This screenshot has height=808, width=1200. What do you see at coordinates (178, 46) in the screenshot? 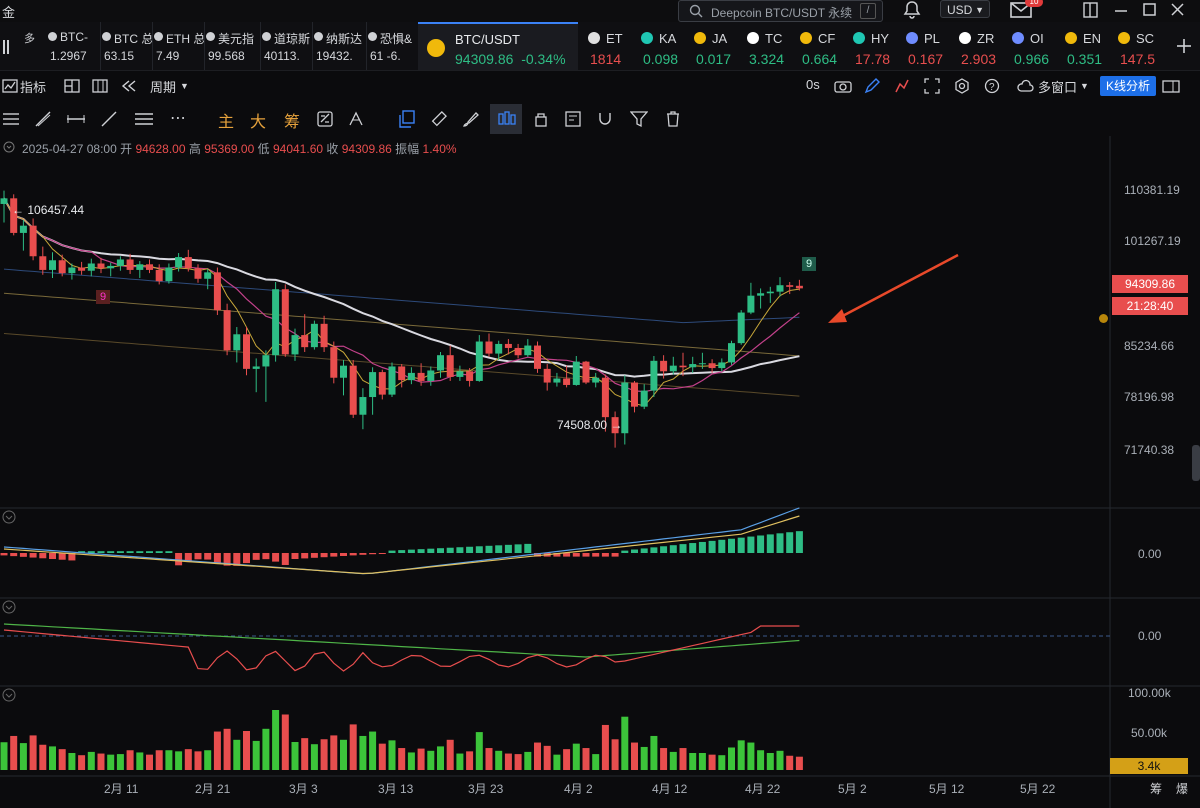
I see `ticker-item: ETH 总 7.49` at bounding box center [178, 46].